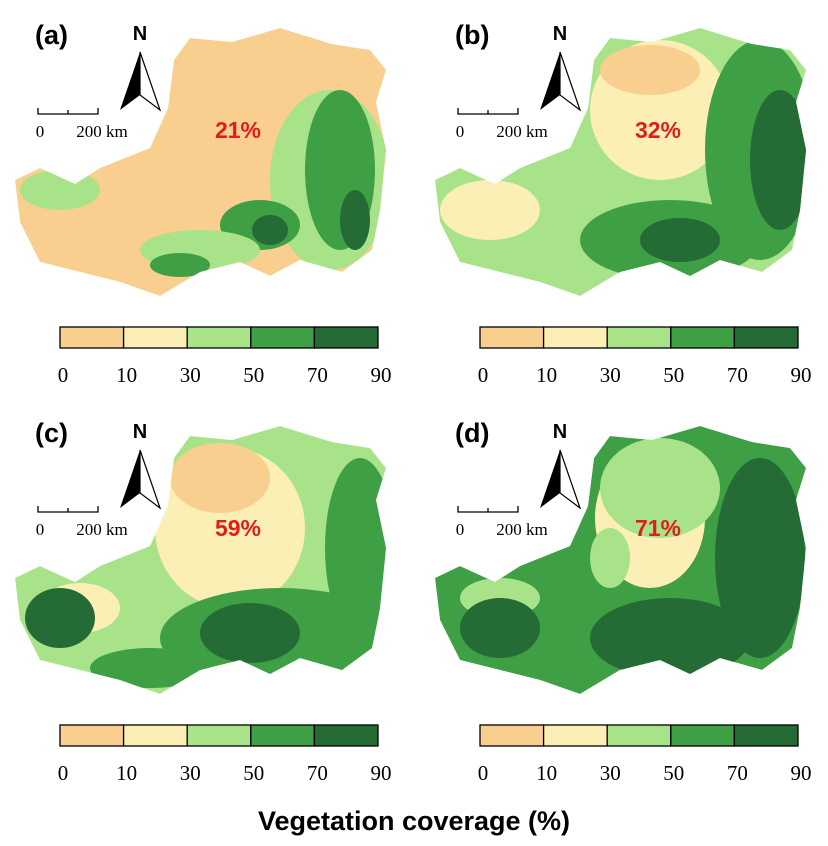  What do you see at coordinates (51, 433) in the screenshot?
I see `panel-label: (c)` at bounding box center [51, 433].